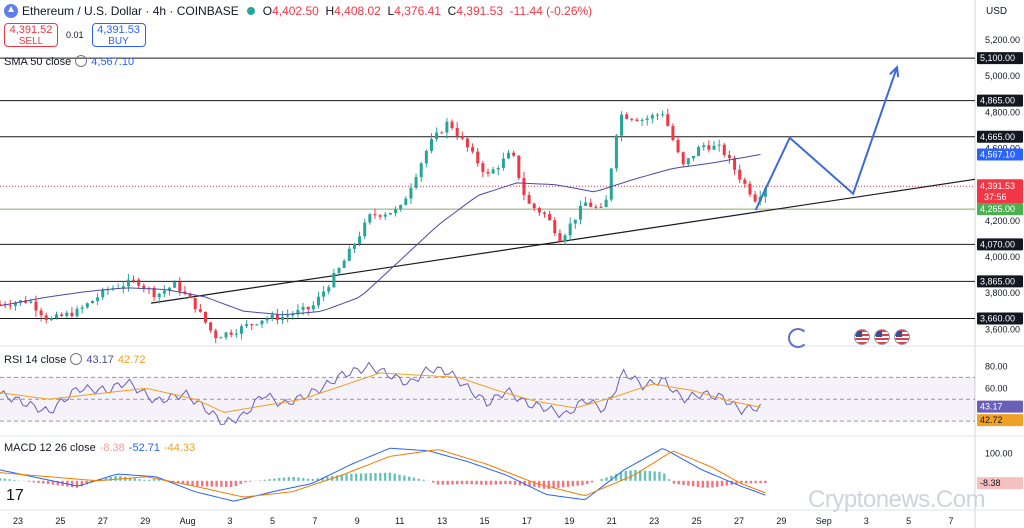  I want to click on x-tick-label: 15, so click(485, 521).